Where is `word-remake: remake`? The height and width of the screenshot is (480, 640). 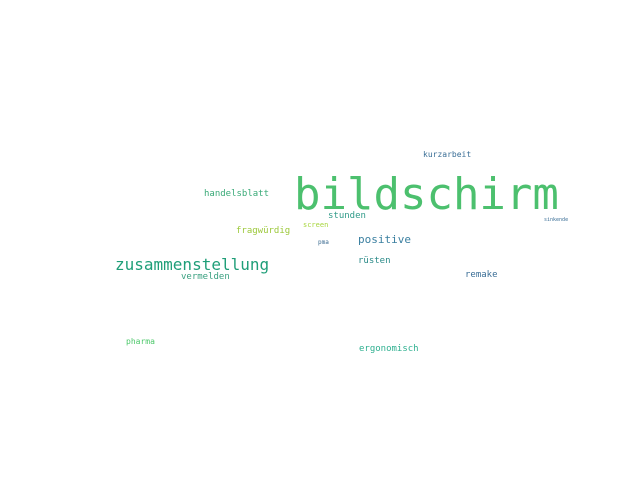
word-remake: remake is located at coordinates (481, 275).